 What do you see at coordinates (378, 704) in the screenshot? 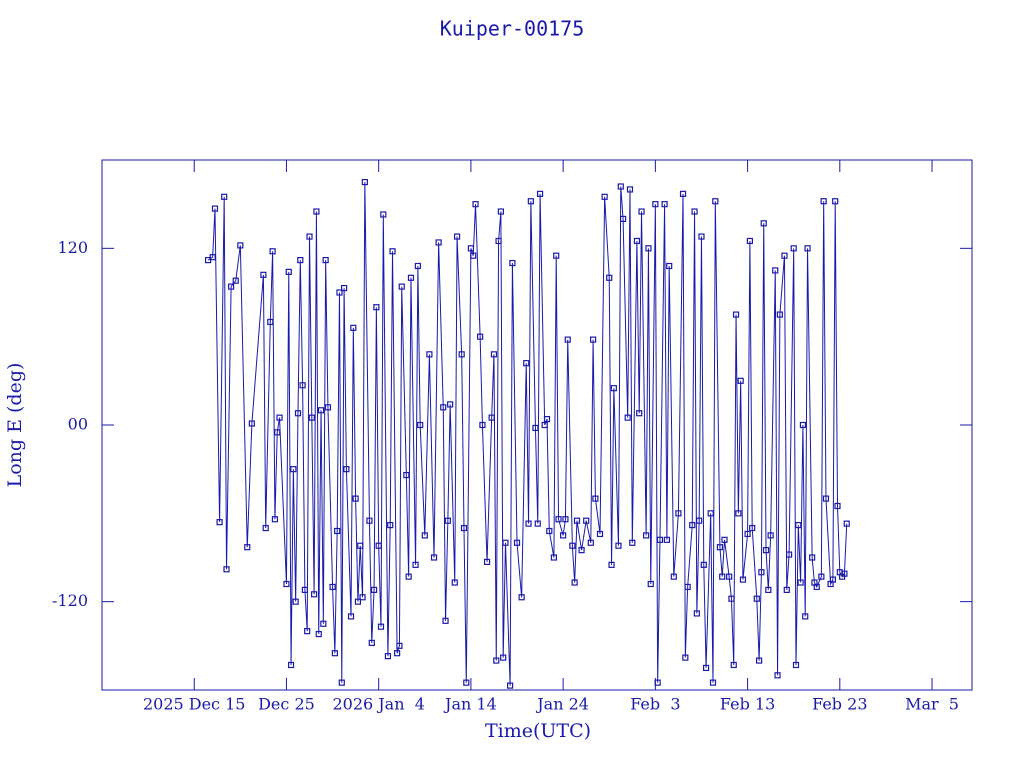
I see `x-tick-label: 2026 Jan 4` at bounding box center [378, 704].